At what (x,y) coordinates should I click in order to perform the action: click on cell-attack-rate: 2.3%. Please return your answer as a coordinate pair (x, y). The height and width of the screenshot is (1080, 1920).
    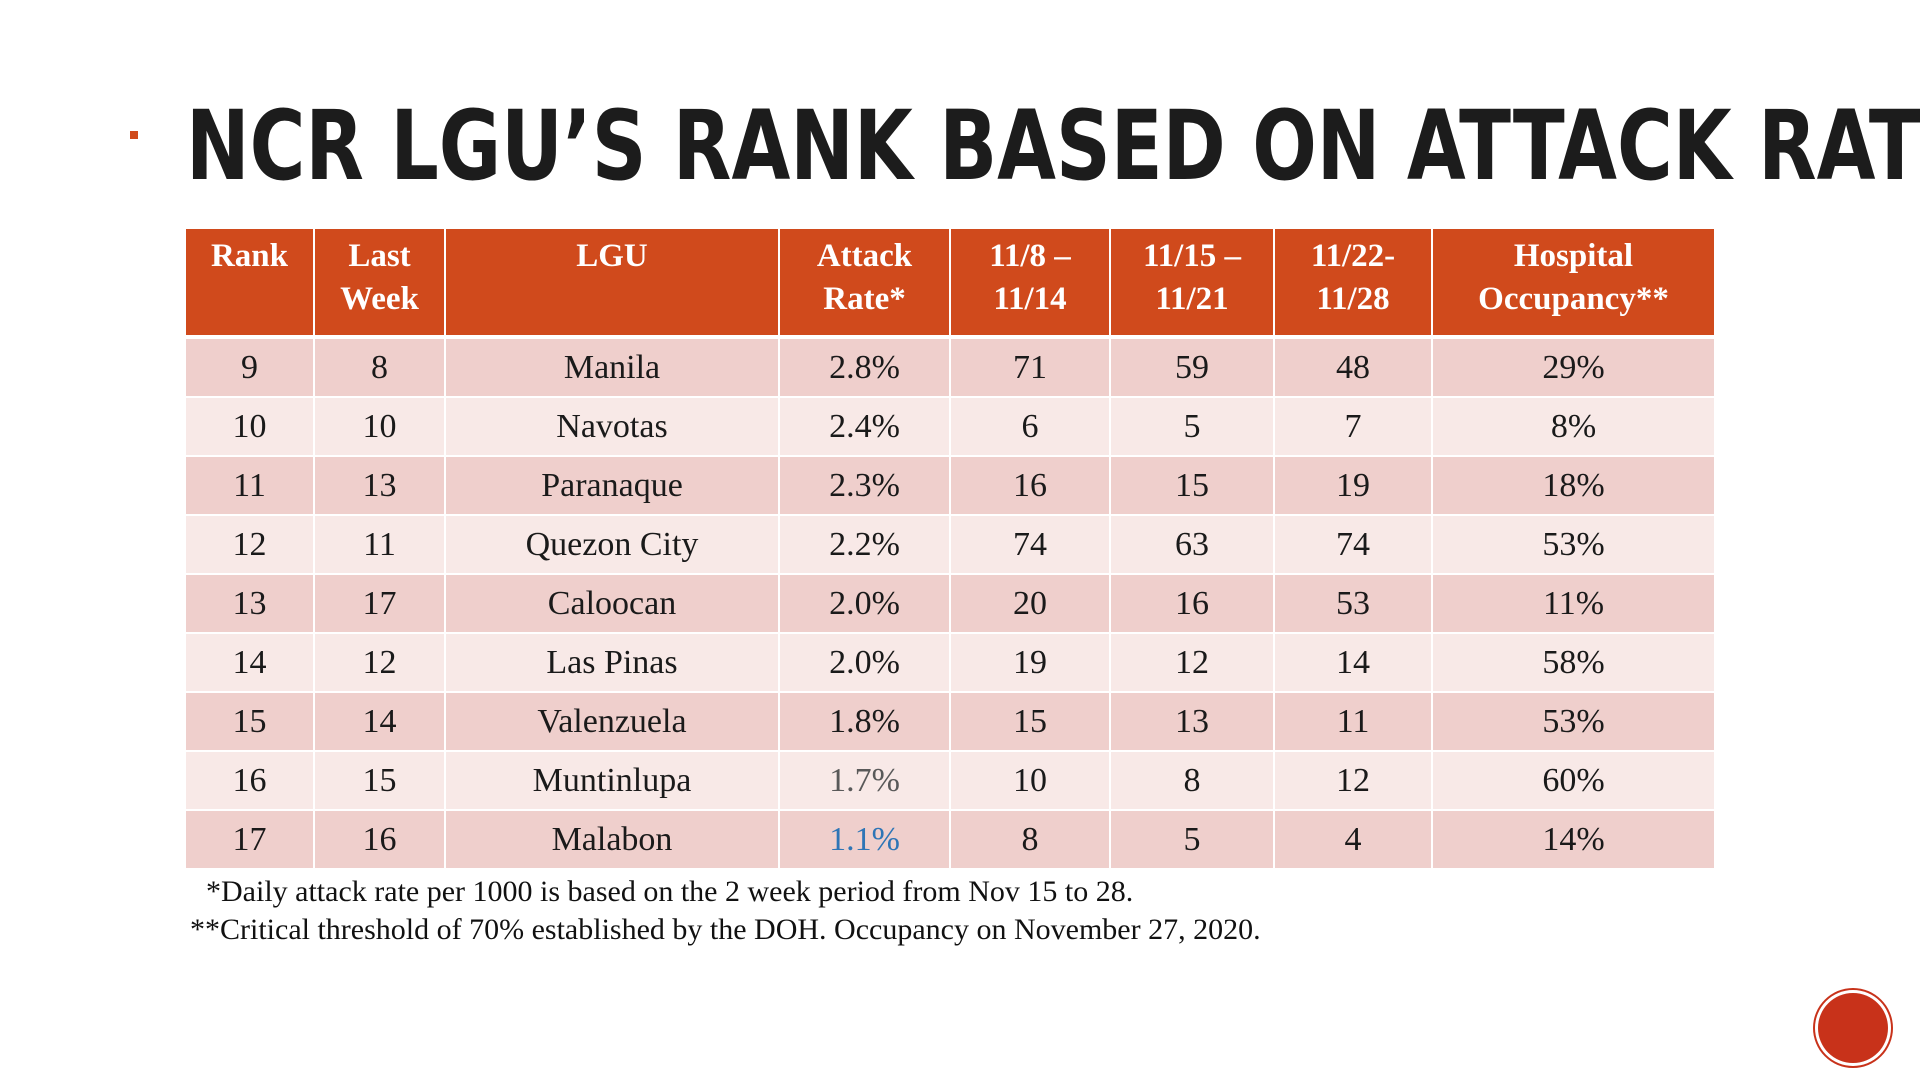
    Looking at the image, I should click on (864, 485).